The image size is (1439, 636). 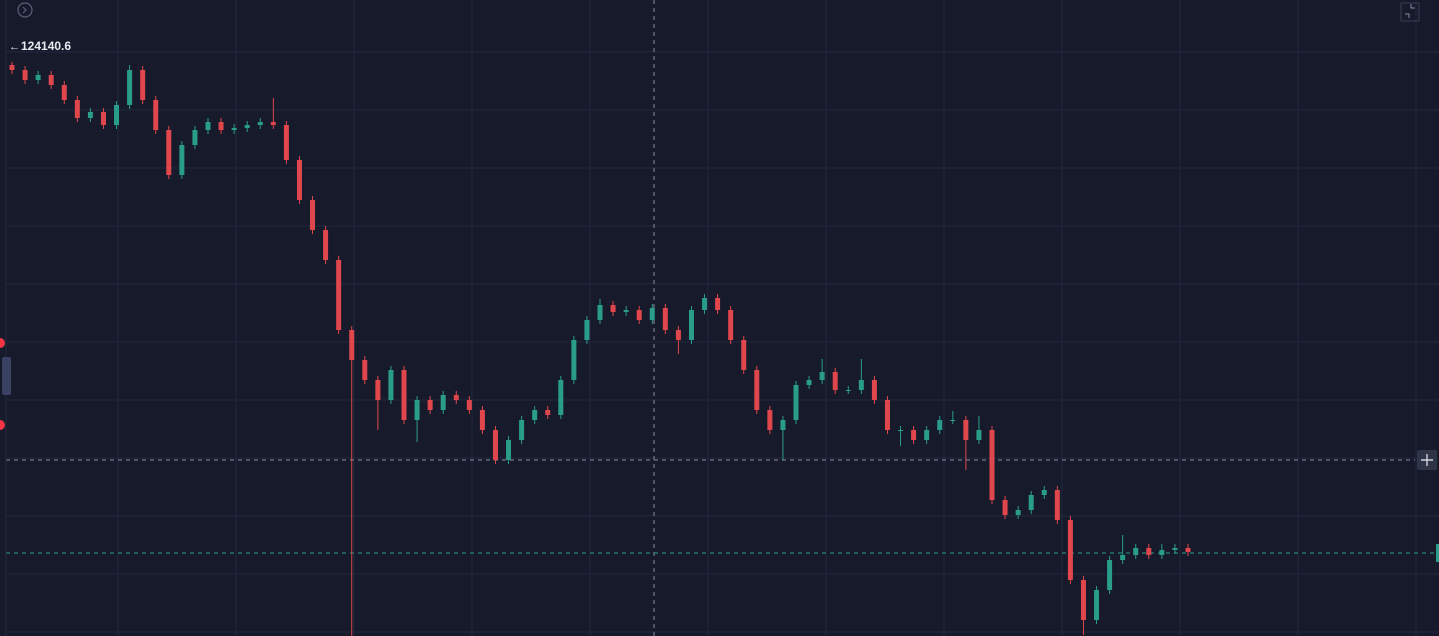 What do you see at coordinates (1427, 460) in the screenshot?
I see `add-icon` at bounding box center [1427, 460].